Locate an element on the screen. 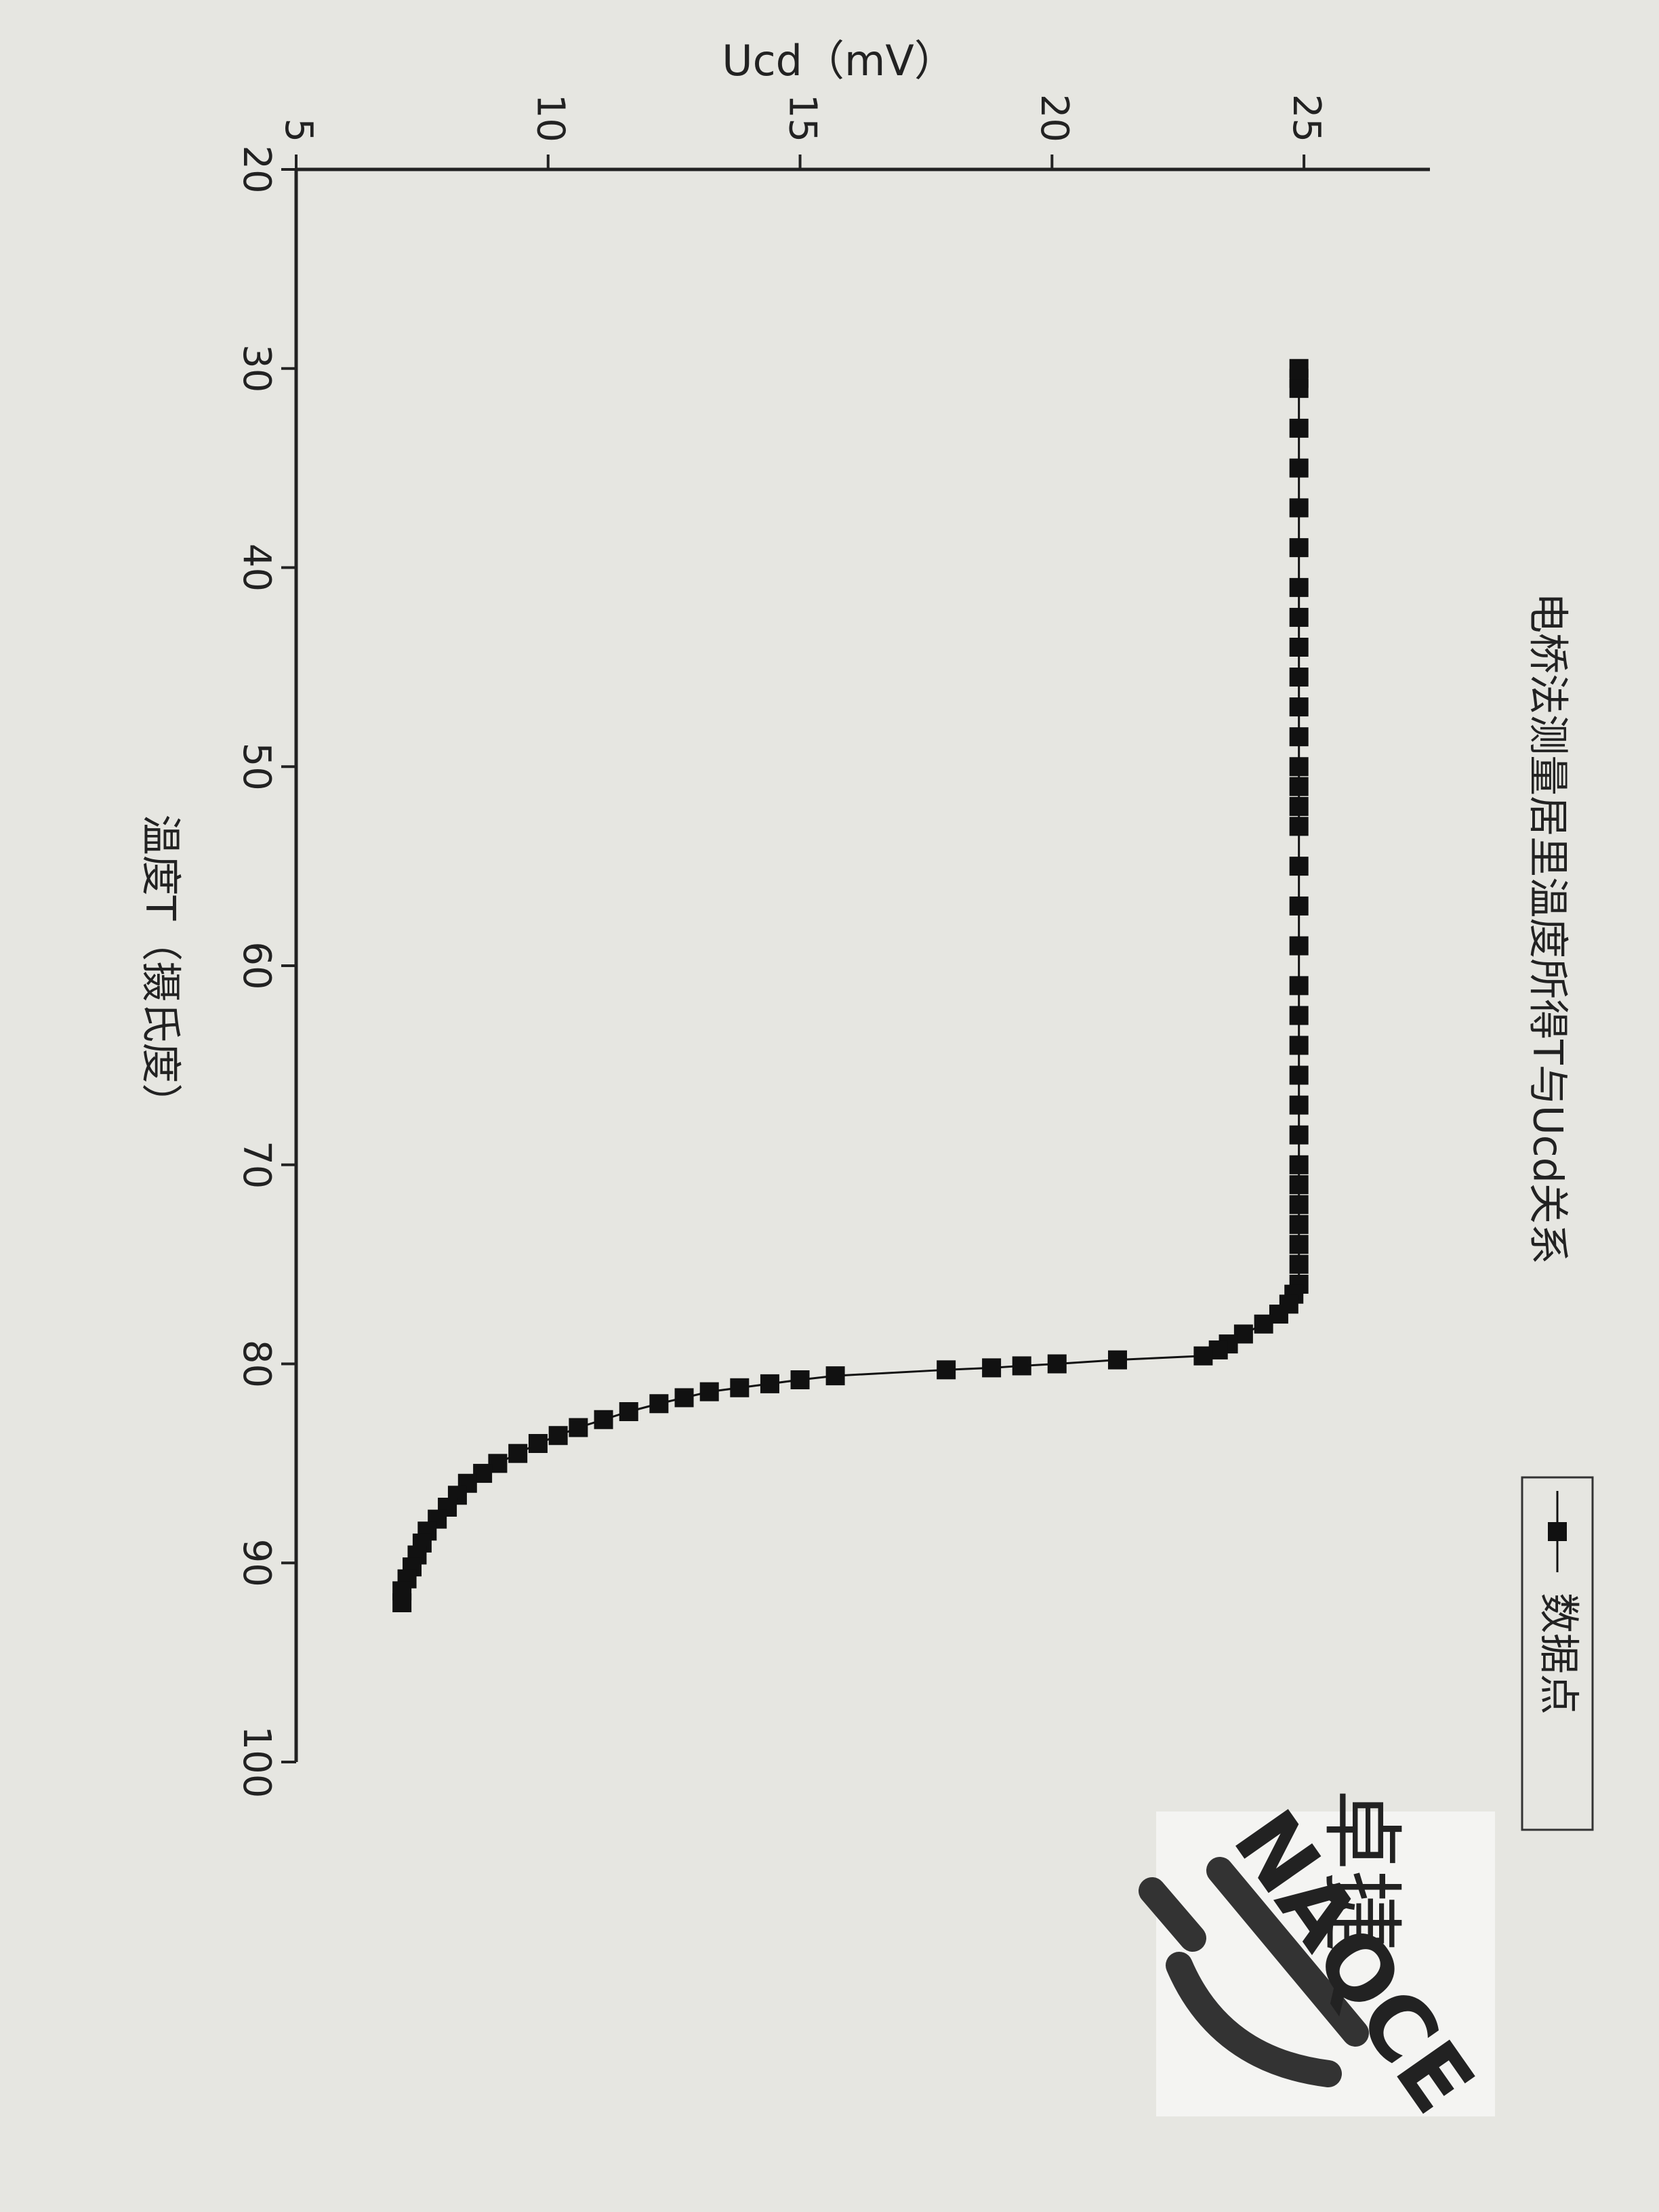  x-tick-label: 50 is located at coordinates (256, 767).